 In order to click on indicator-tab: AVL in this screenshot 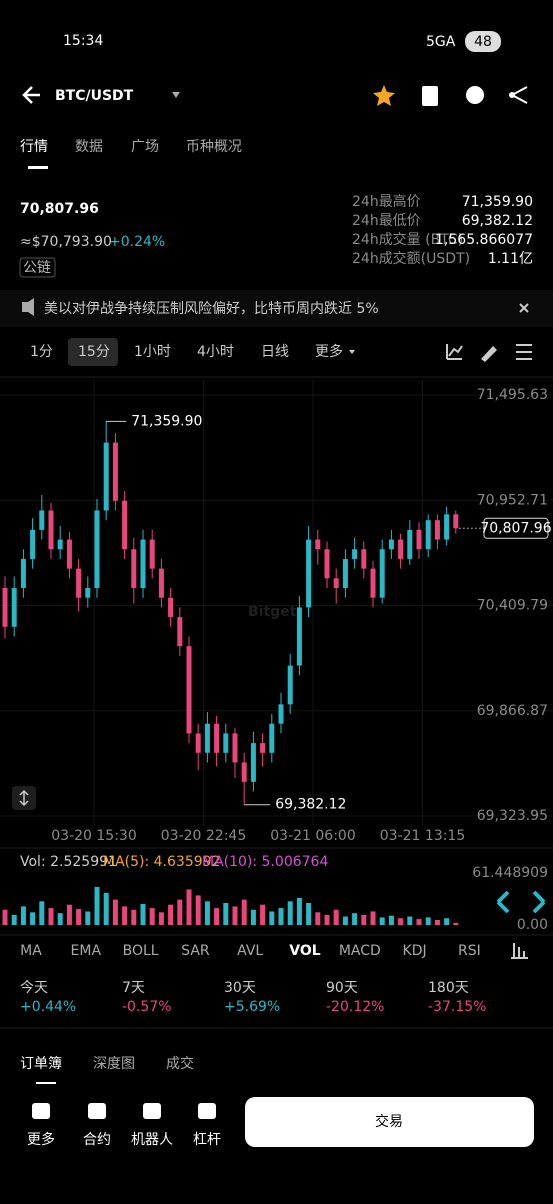, I will do `click(250, 951)`.